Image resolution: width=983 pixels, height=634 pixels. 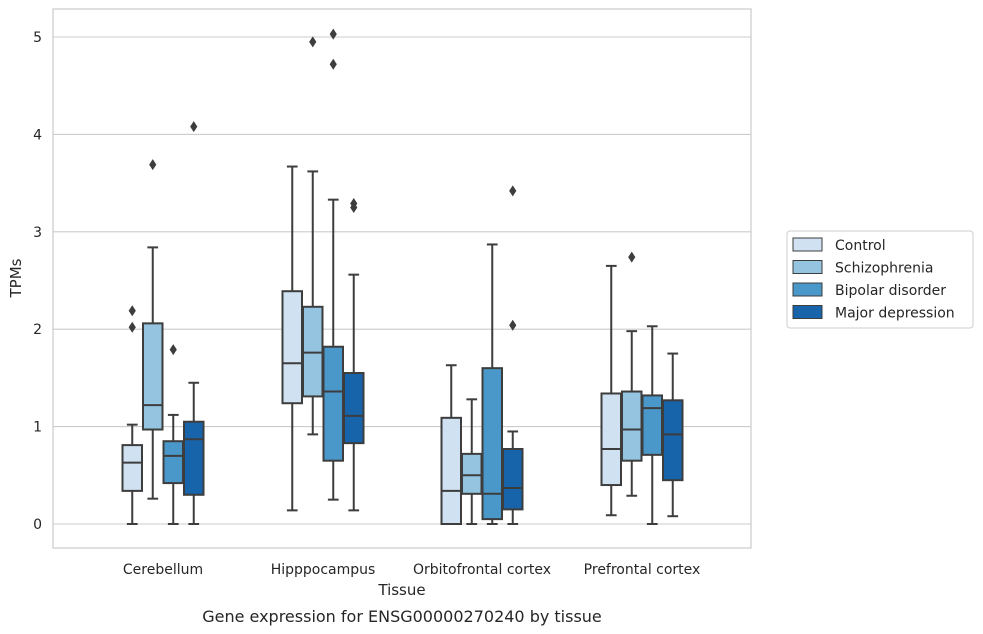 I want to click on y-tick-label: 3, so click(x=37, y=233).